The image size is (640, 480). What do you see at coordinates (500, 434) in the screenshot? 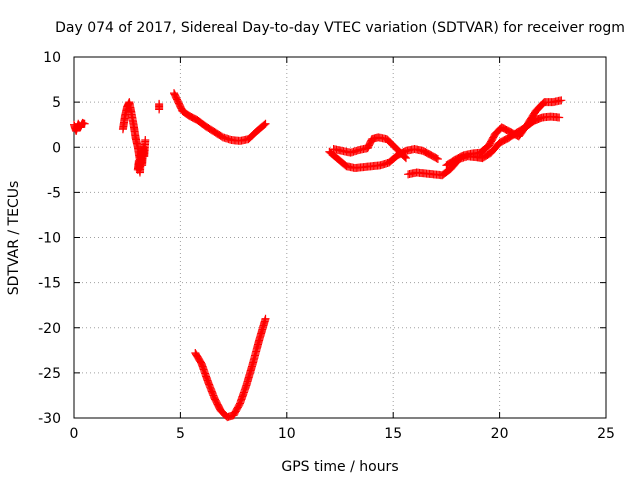
I see `x-tick-label: 20` at bounding box center [500, 434].